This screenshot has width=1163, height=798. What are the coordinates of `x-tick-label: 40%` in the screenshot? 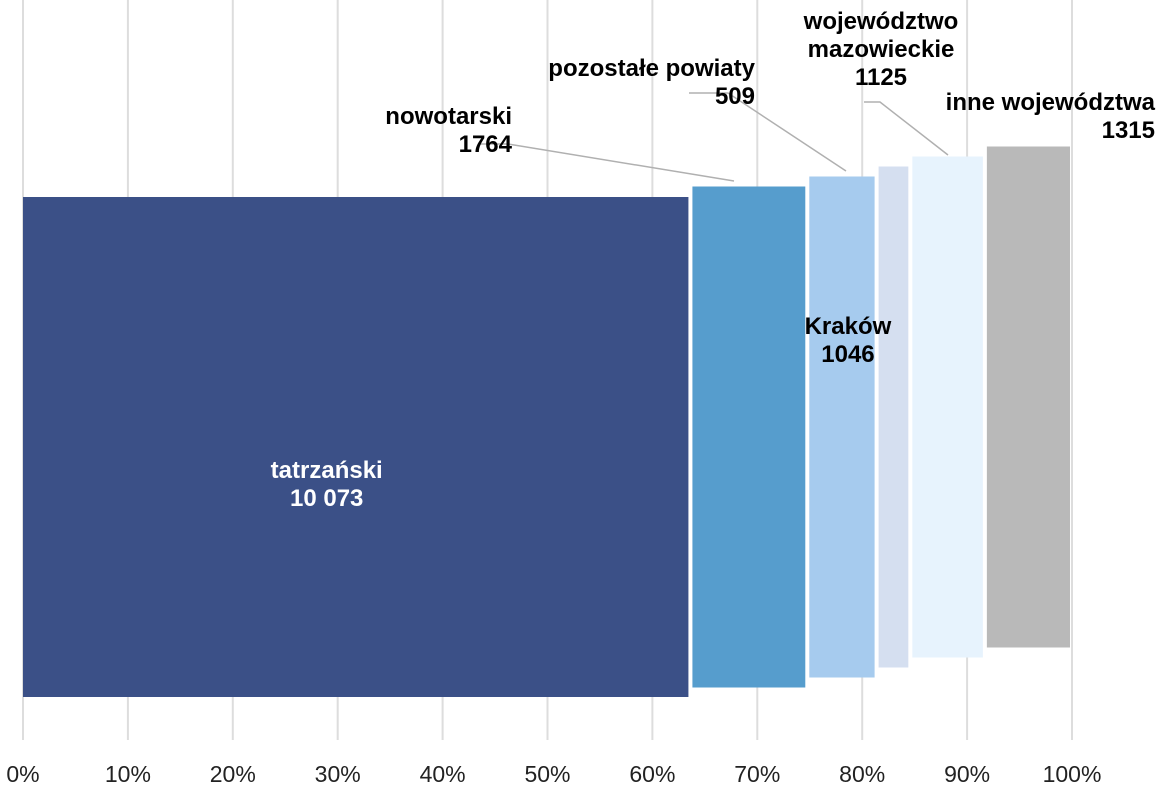 It's located at (443, 774).